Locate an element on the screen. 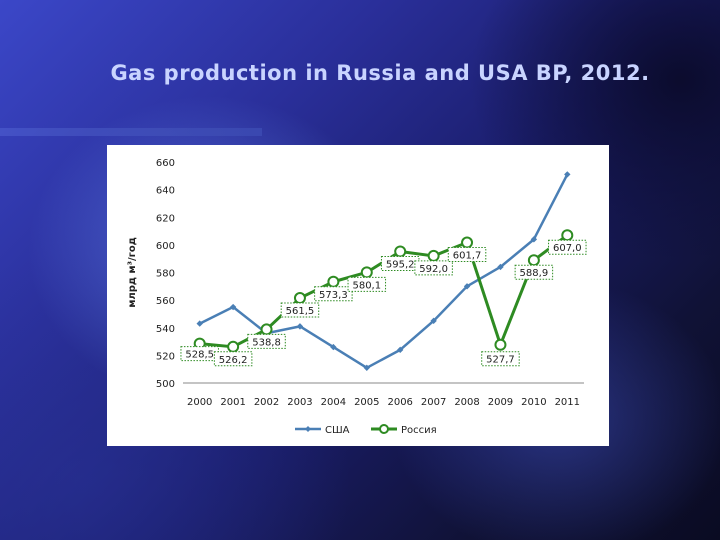 Image resolution: width=720 pixels, height=540 pixels. data-label: 573,3 is located at coordinates (333, 295).